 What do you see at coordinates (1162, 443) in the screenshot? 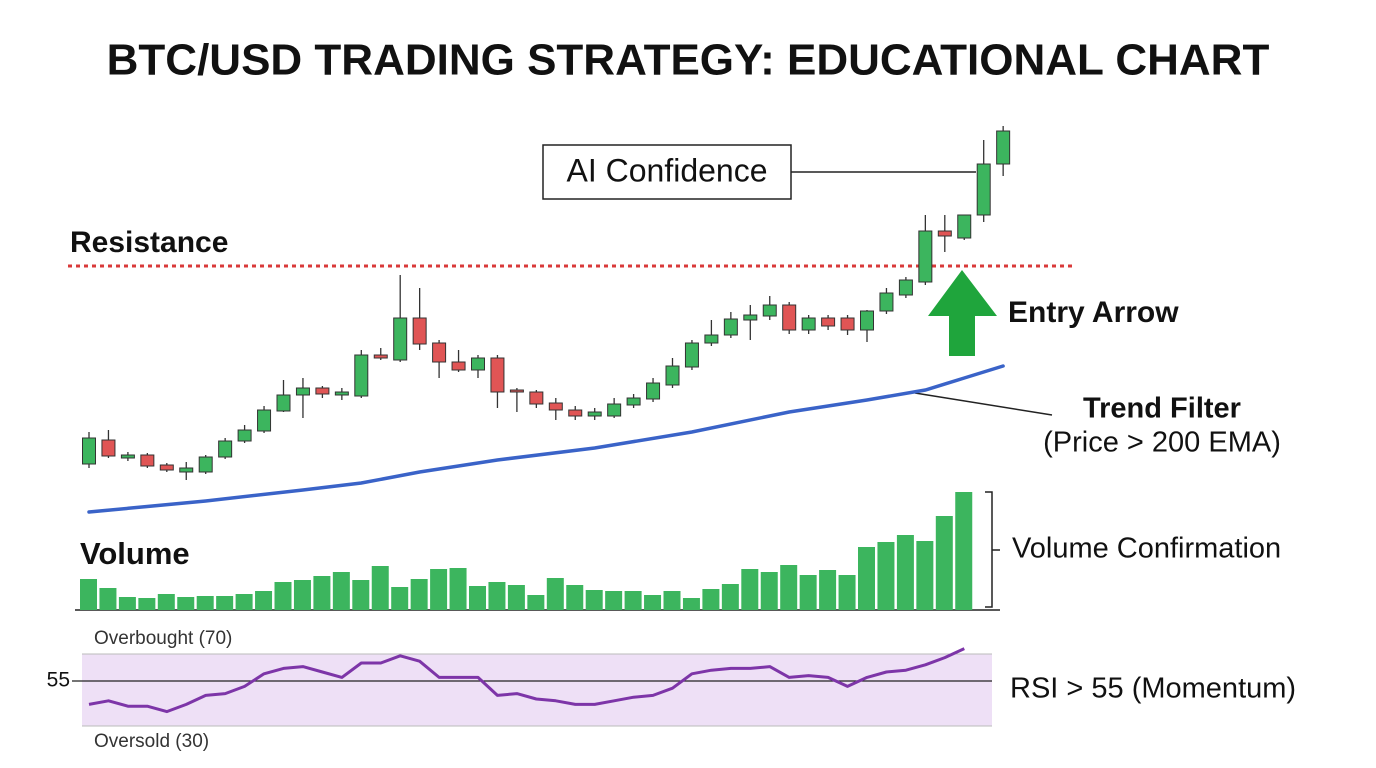
I see `trend-sublabel: (Price > 200 EMA)` at bounding box center [1162, 443].